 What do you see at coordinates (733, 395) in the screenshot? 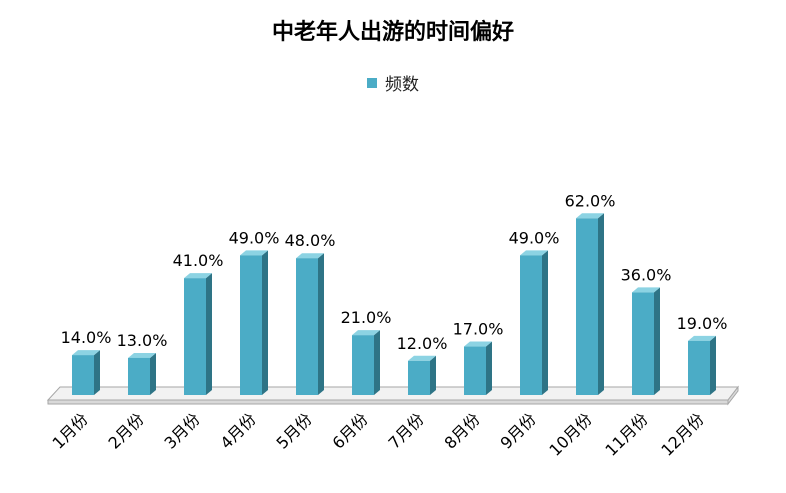
I see `floor-side` at bounding box center [733, 395].